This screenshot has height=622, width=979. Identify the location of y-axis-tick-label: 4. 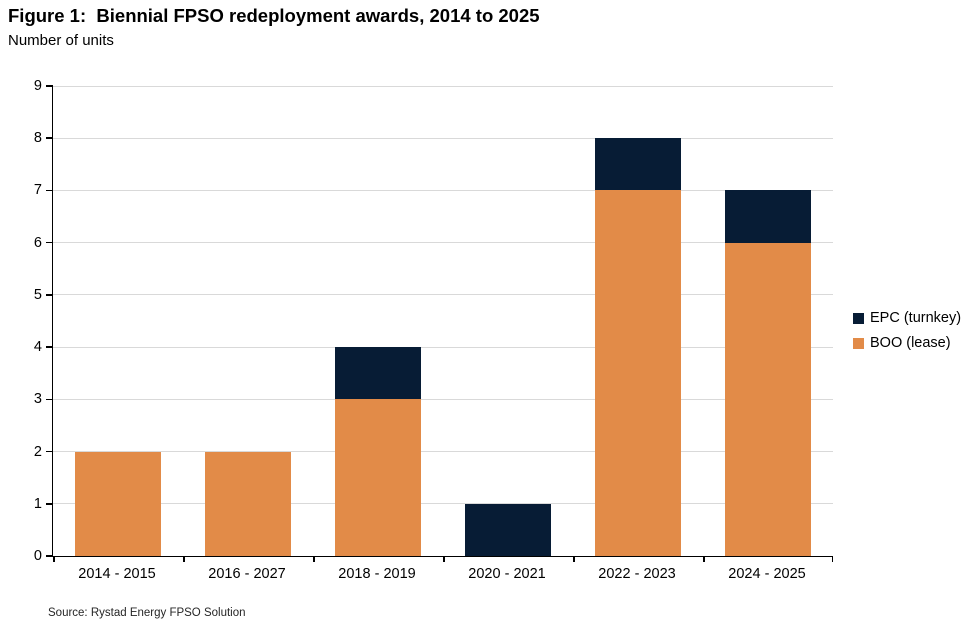
(37, 347).